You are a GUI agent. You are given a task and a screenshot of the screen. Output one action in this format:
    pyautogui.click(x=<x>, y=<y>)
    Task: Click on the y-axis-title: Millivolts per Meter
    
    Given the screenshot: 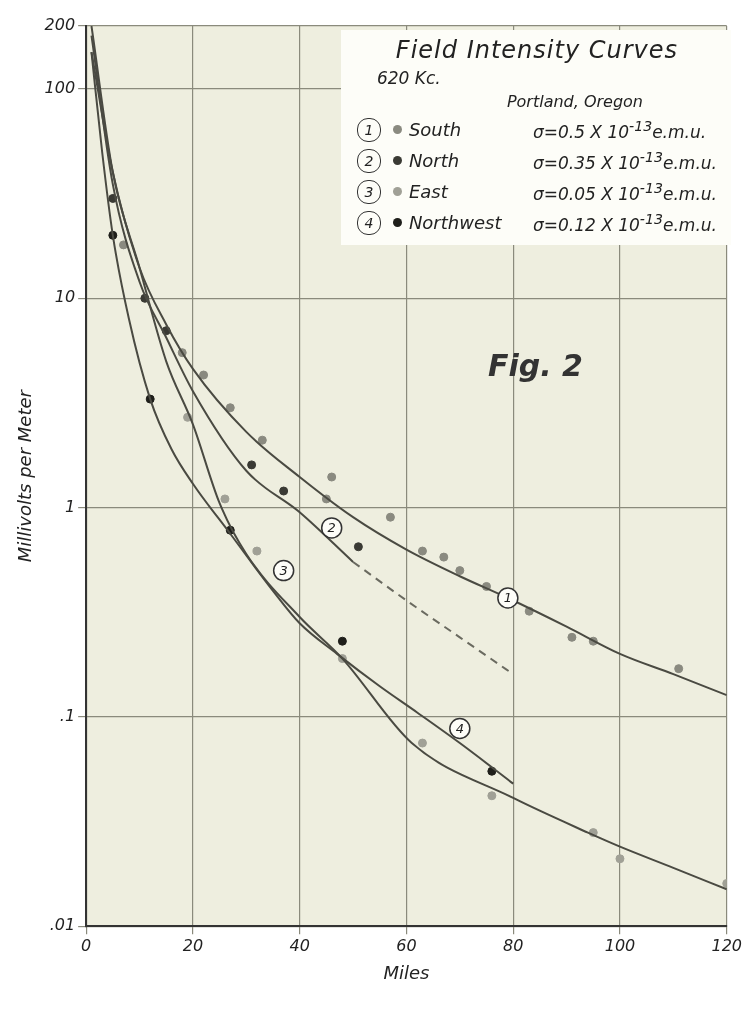 What is the action you would take?
    pyautogui.click(x=25, y=475)
    